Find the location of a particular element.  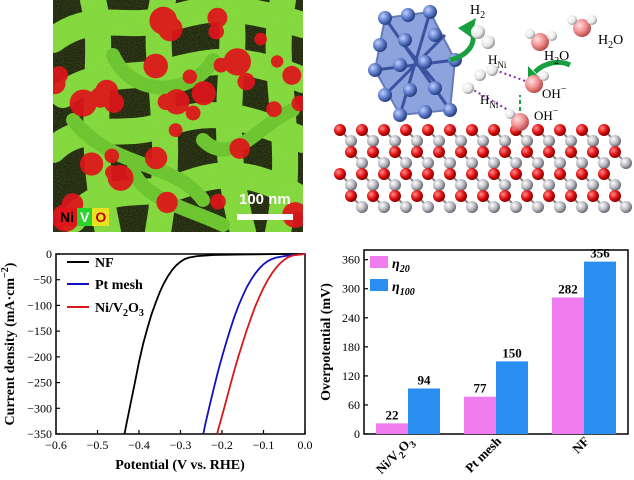

bar-y-axis-label: Overpotential (mV) is located at coordinates (326, 342).